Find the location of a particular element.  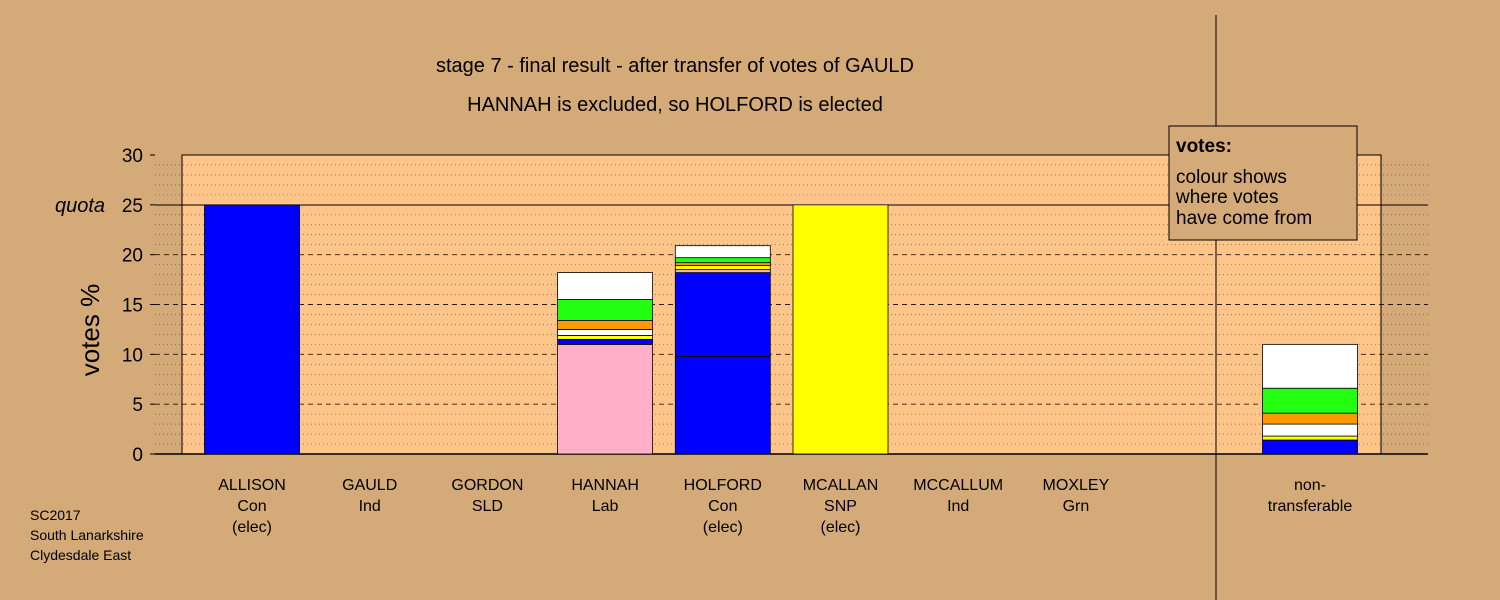

y-tick-label: 20 is located at coordinates (132, 256).